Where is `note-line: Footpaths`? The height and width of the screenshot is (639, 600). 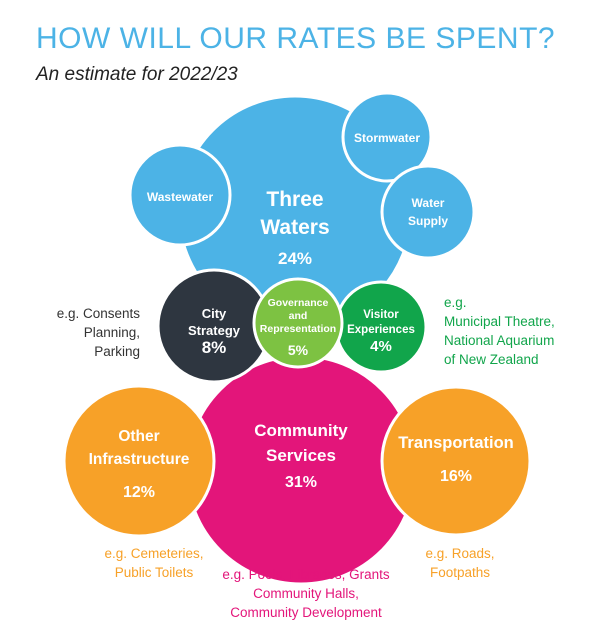
note-line: Footpaths is located at coordinates (460, 572).